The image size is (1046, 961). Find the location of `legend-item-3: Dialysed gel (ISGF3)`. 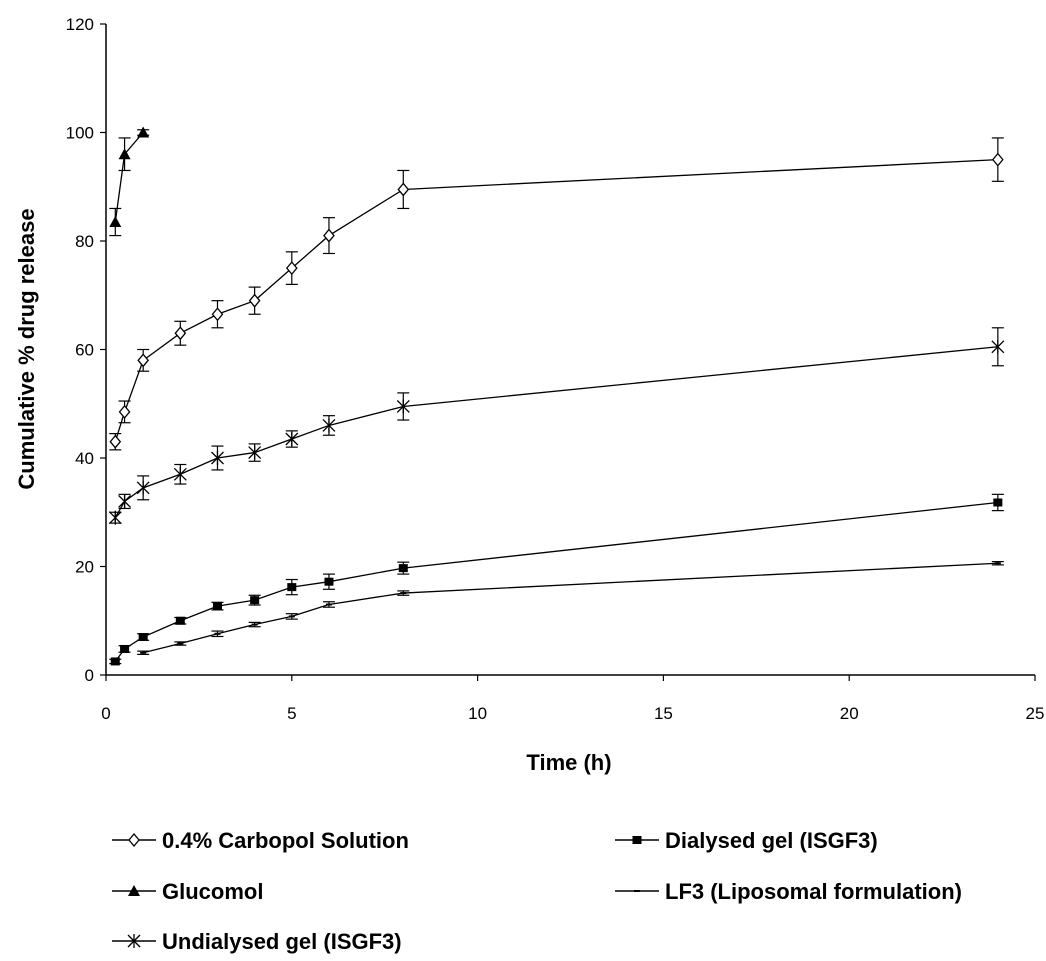

legend-item-3: Dialysed gel (ISGF3) is located at coordinates (746, 840).